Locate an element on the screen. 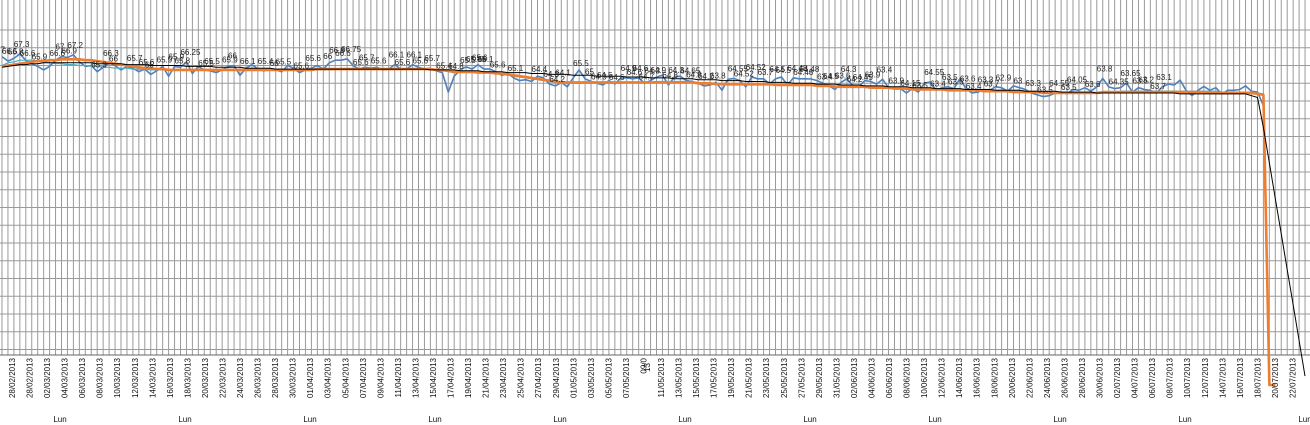  x-tick-label: 11/04/2013 is located at coordinates (398, 377).